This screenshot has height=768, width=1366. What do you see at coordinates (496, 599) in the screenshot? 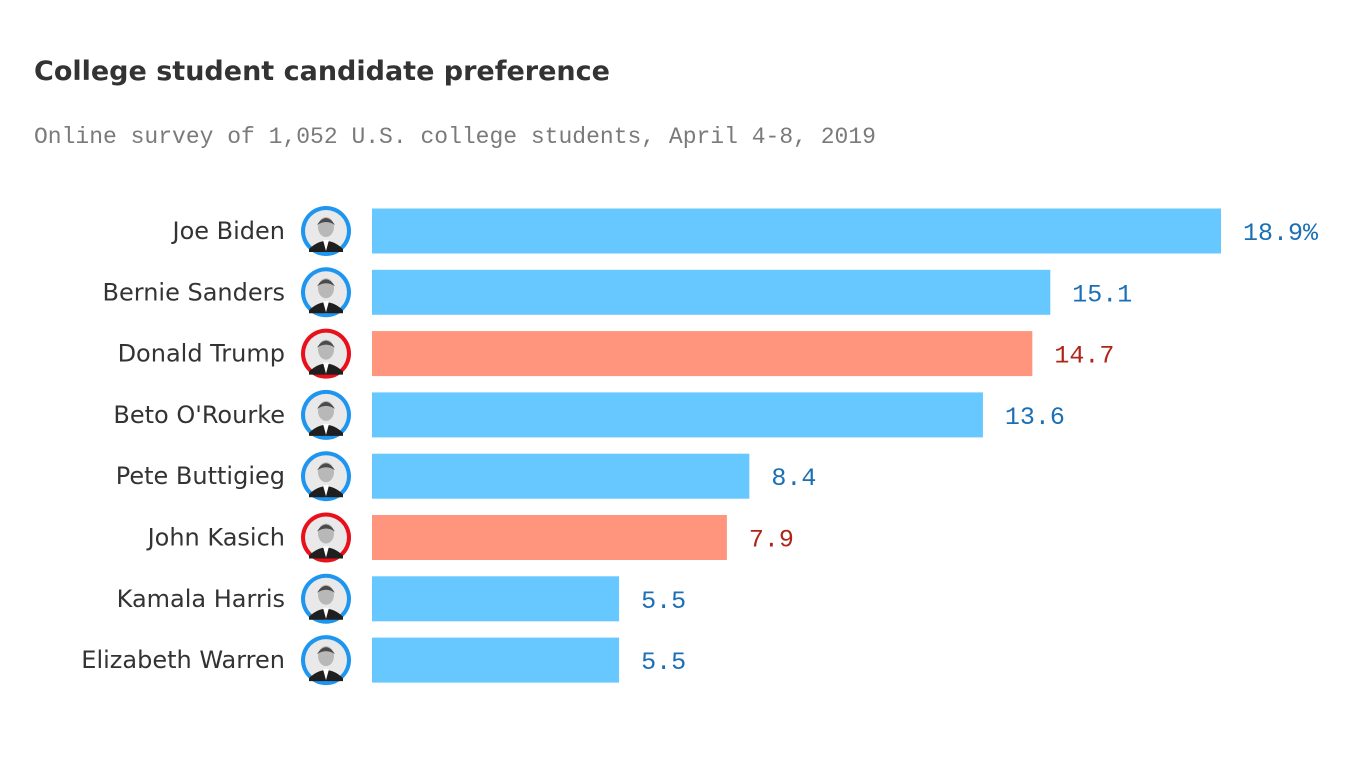
I see `bar-kamala-harris` at bounding box center [496, 599].